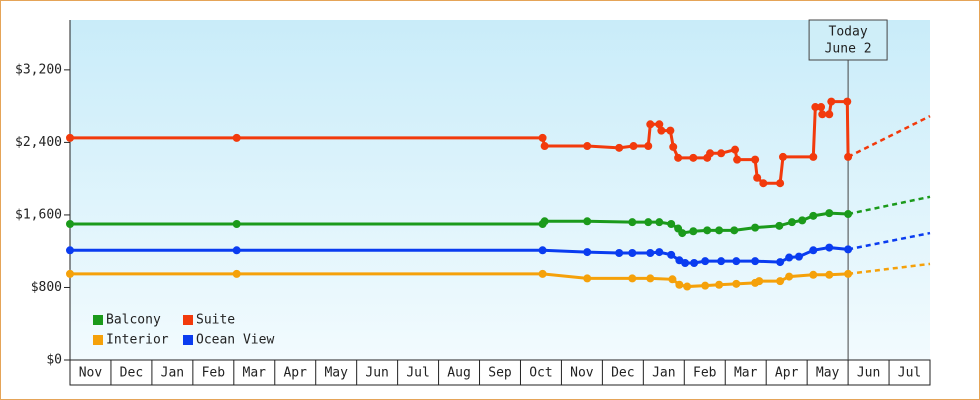 The width and height of the screenshot is (980, 400). What do you see at coordinates (46, 287) in the screenshot?
I see `y-tick-label: $800` at bounding box center [46, 287].